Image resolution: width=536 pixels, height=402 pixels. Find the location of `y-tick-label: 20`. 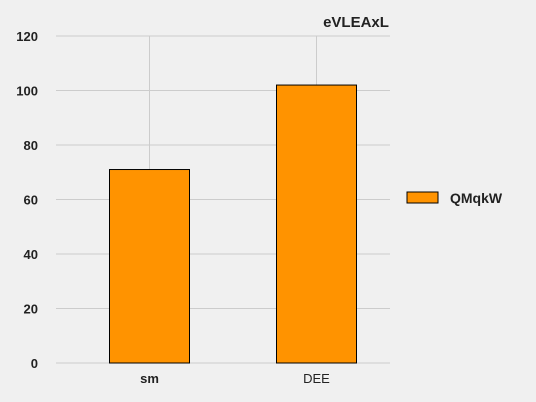

y-tick-label: 20 is located at coordinates (31, 309).